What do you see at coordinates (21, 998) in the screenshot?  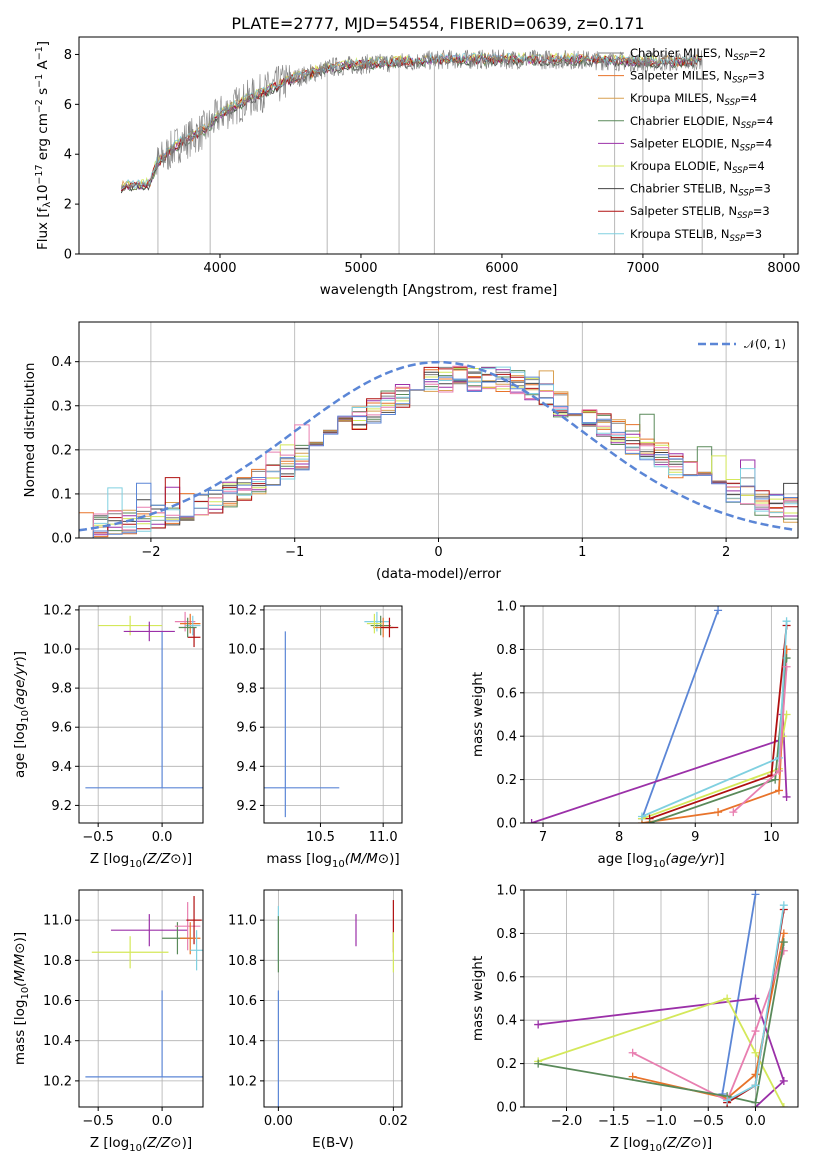 I see `y-axis-label: mass [log10(M/M⊙)]` at bounding box center [21, 998].